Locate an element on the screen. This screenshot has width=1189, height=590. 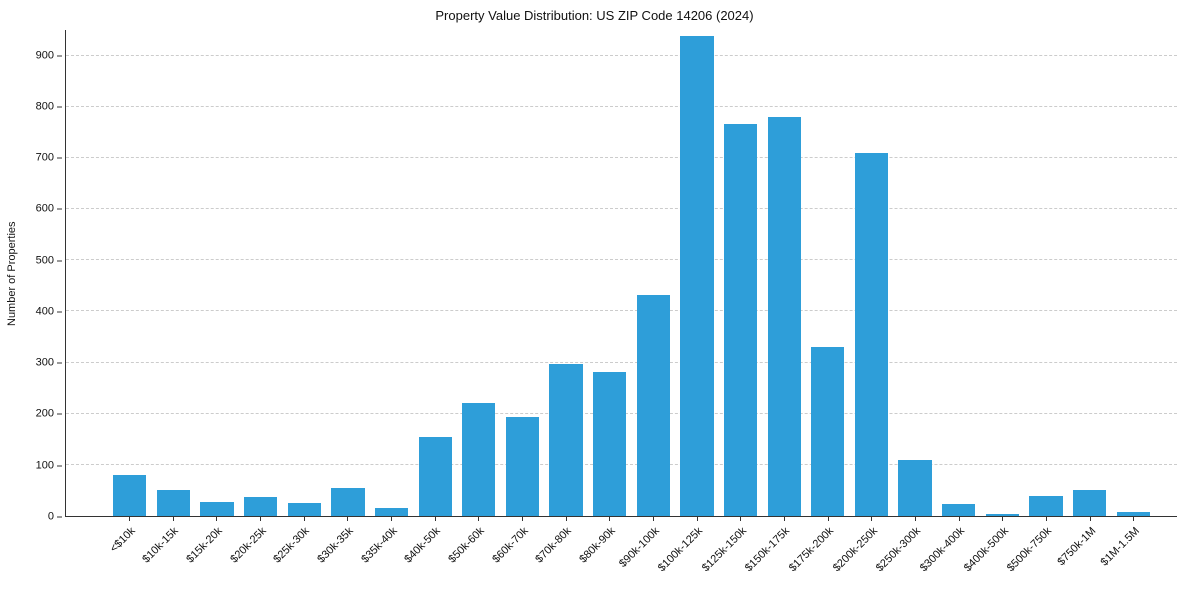
y-tick-label: 400 is located at coordinates (44, 311).